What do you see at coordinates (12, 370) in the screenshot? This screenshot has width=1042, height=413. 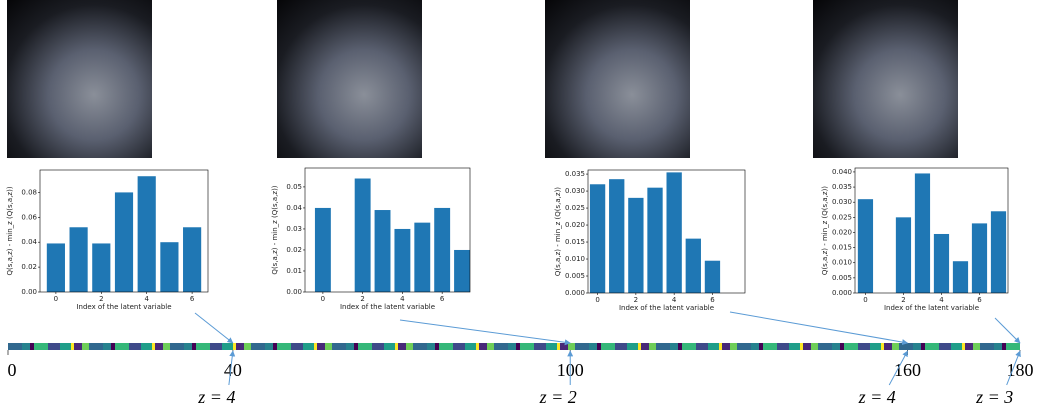 I see `timeline-tick-label: 0` at bounding box center [12, 370].